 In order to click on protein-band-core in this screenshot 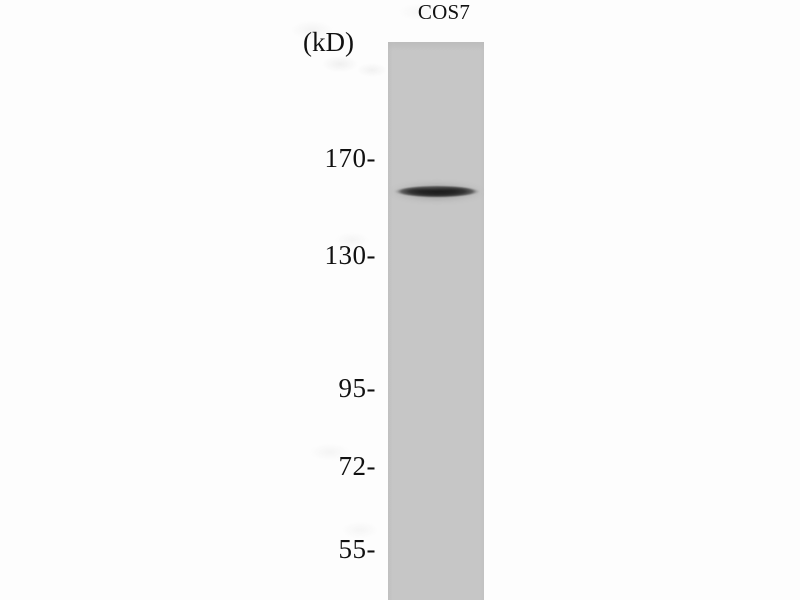, I will do `click(437, 191)`.